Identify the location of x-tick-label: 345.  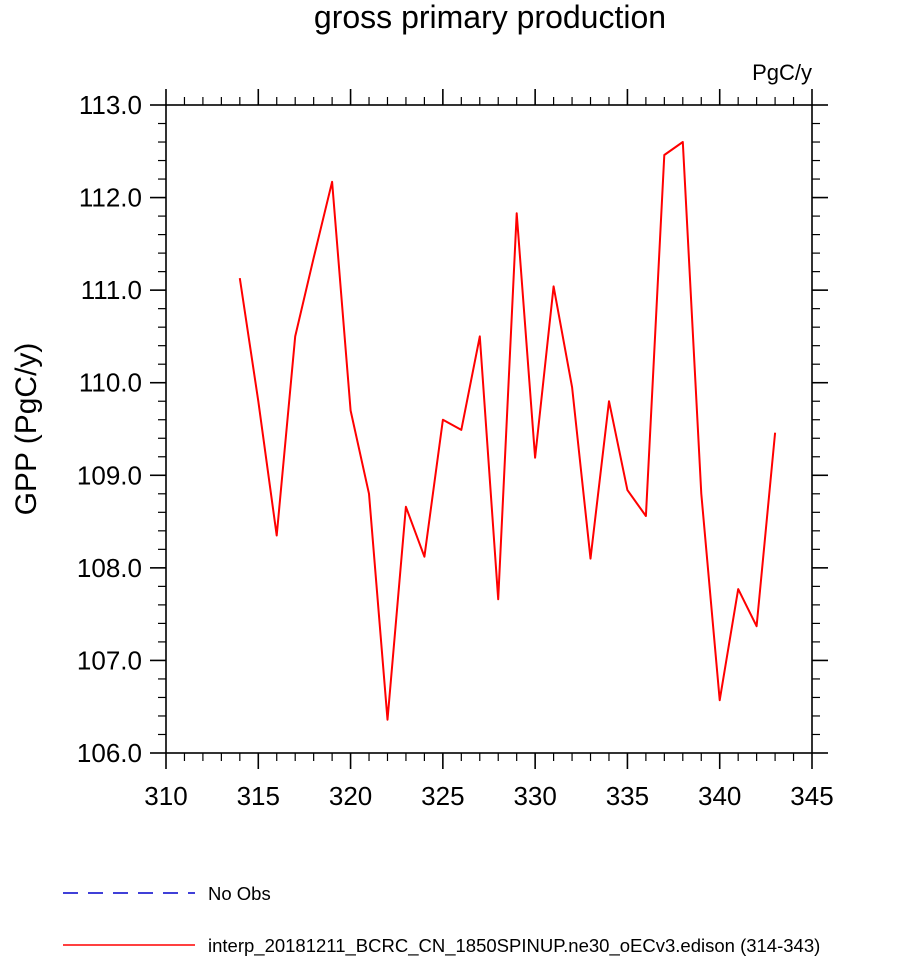
(811, 796).